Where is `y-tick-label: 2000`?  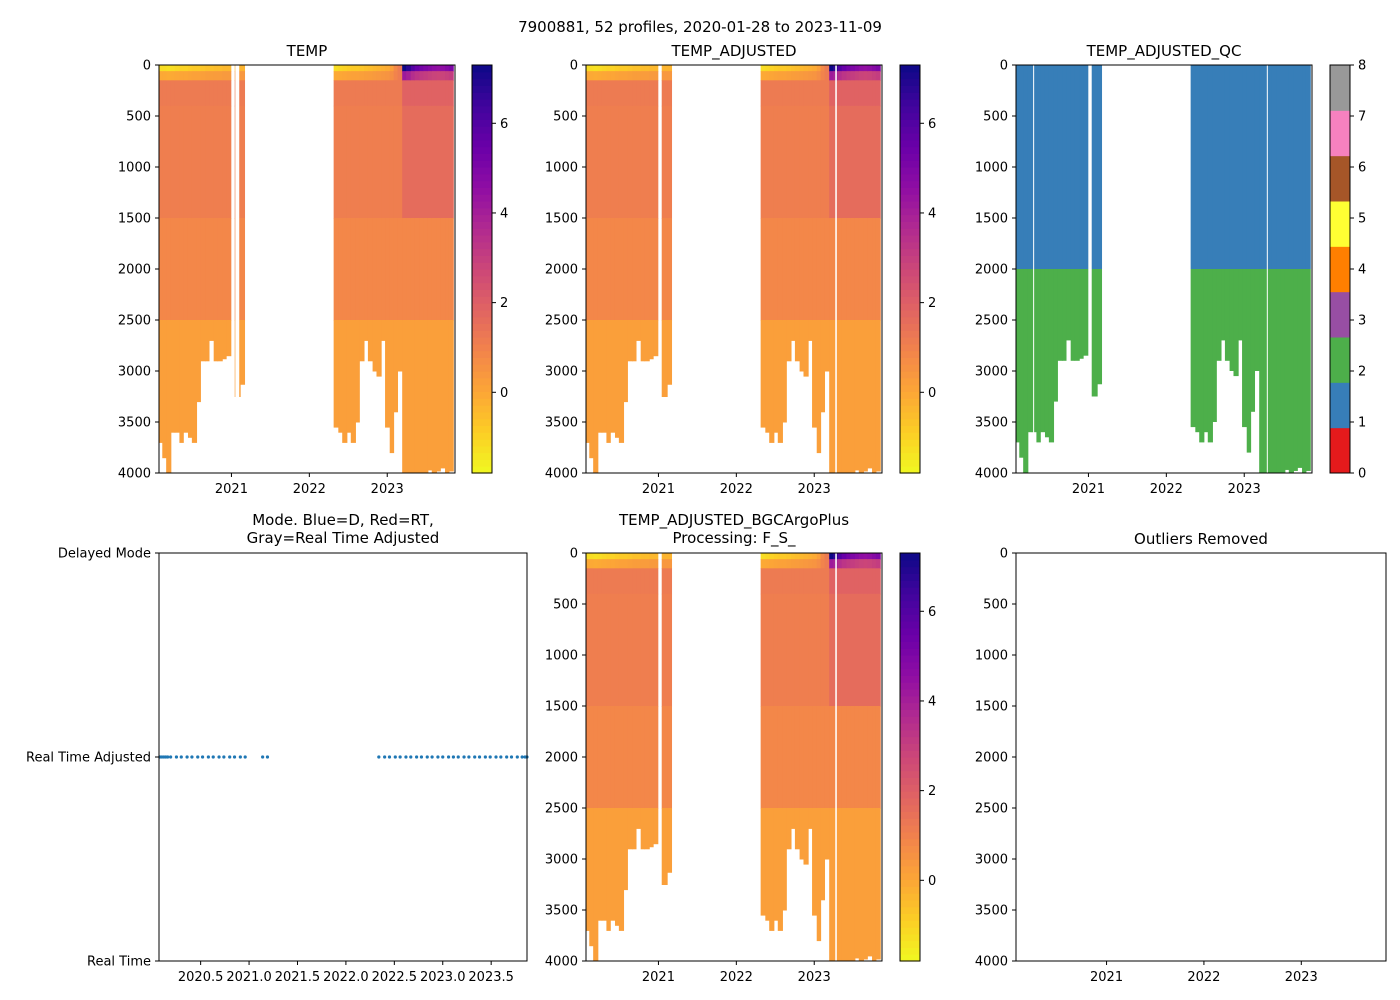
y-tick-label: 2000 is located at coordinates (991, 270).